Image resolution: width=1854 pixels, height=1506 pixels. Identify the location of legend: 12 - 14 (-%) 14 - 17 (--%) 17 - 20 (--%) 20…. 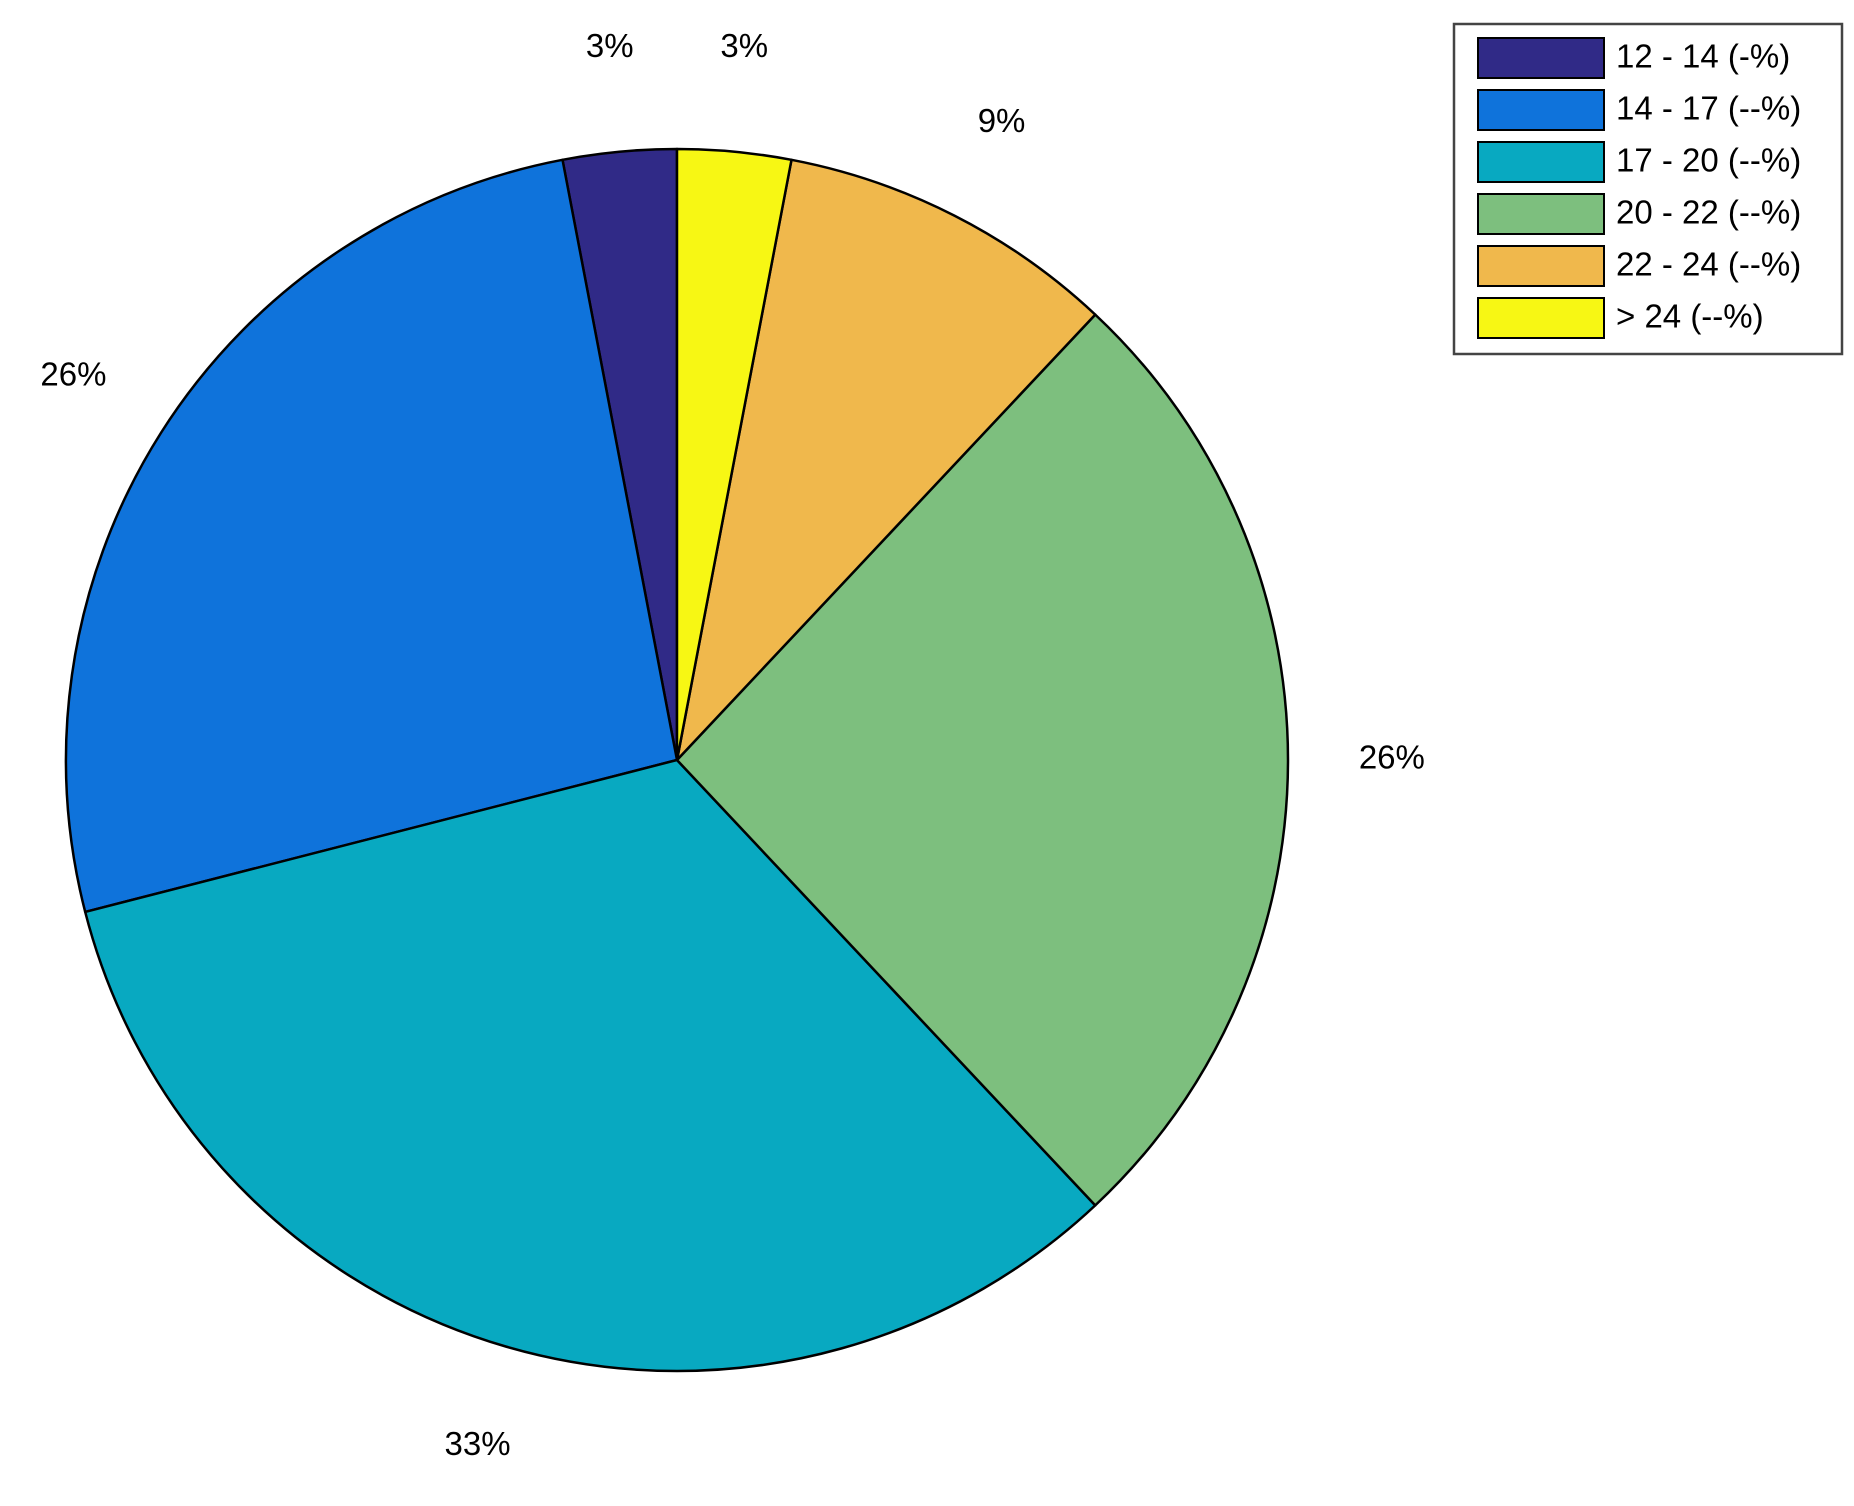
(1648, 189).